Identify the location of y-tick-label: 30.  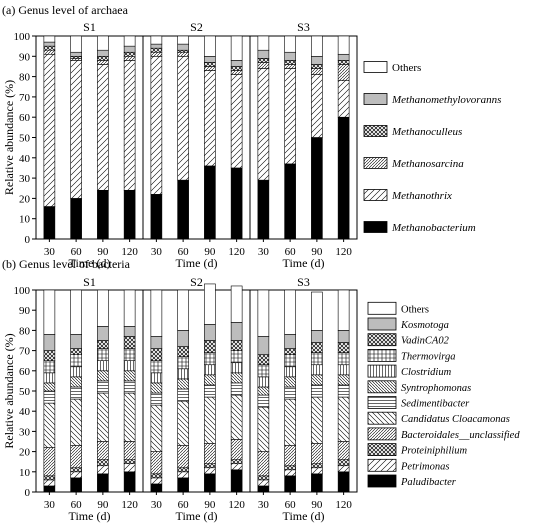
(25, 179).